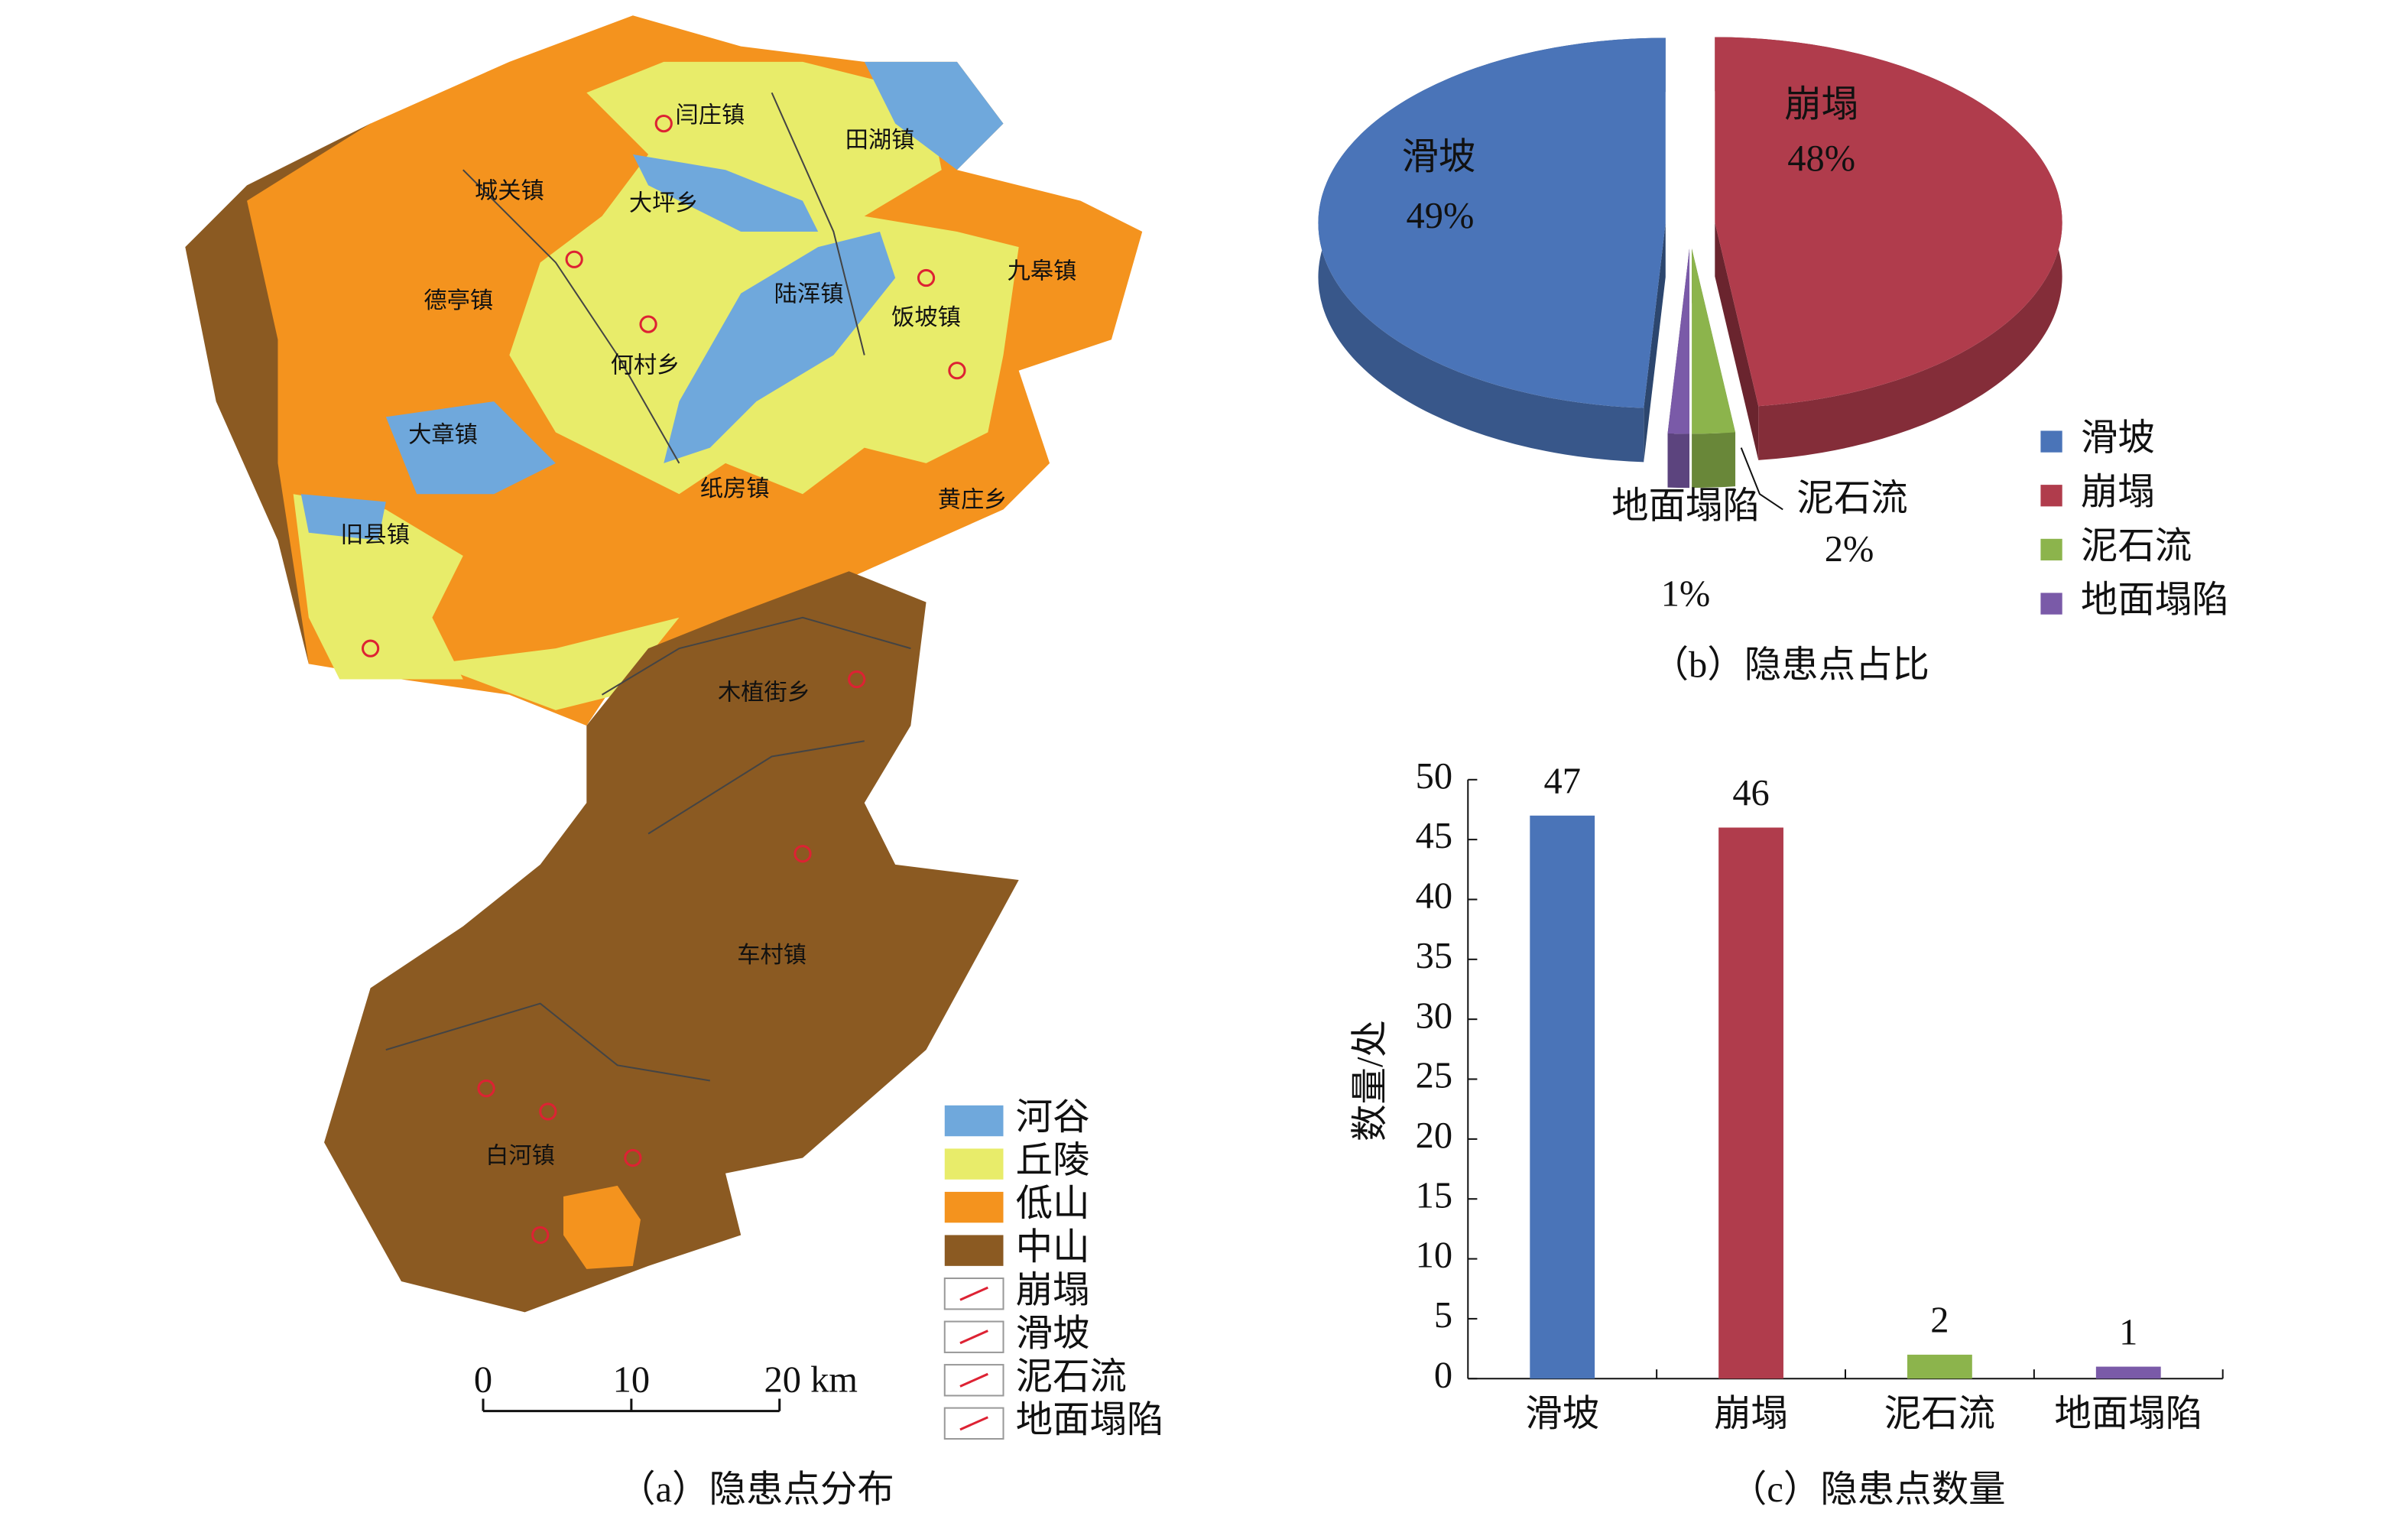 The width and height of the screenshot is (2408, 1513). I want to click on town-label: 旧县镇, so click(375, 535).